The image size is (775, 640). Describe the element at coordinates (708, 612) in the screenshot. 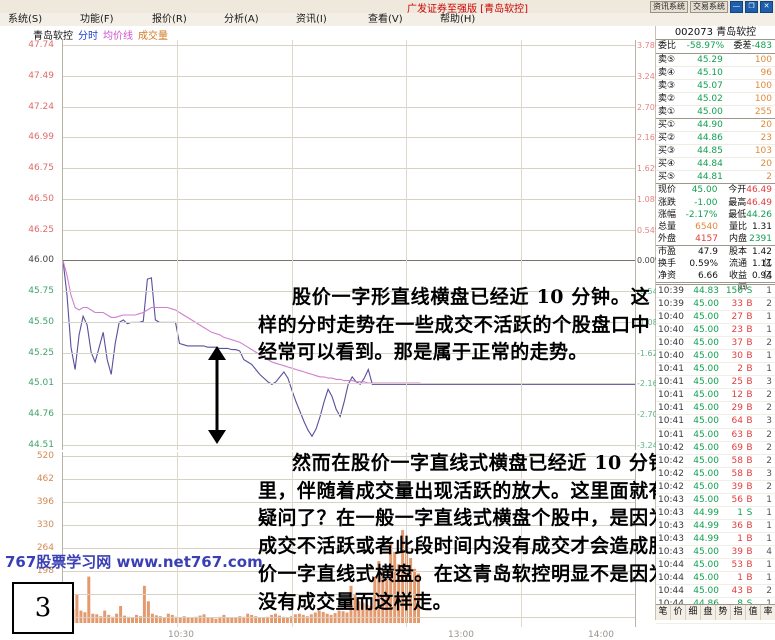

I see `panel-tab-3: 盘` at that location.